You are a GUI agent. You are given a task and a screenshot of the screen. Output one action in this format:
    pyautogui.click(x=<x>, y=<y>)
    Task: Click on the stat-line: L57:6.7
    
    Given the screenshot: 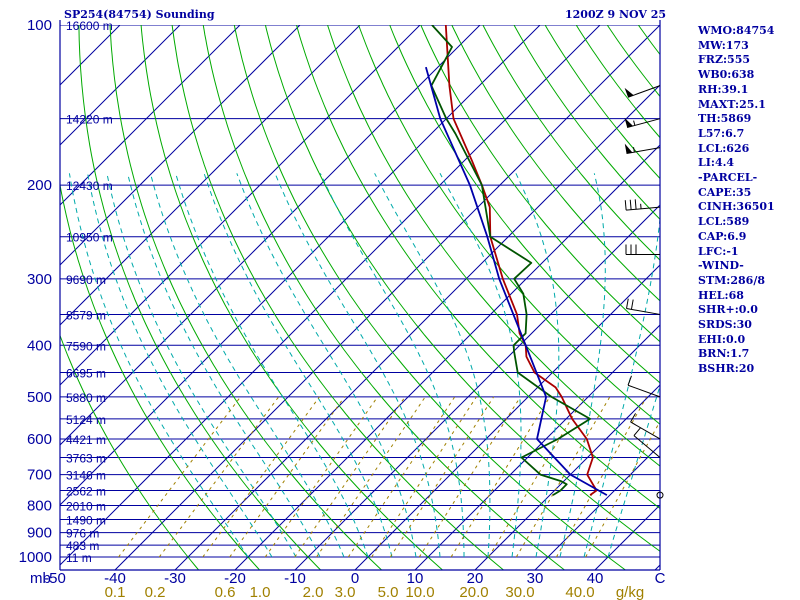 What is the action you would take?
    pyautogui.click(x=721, y=133)
    